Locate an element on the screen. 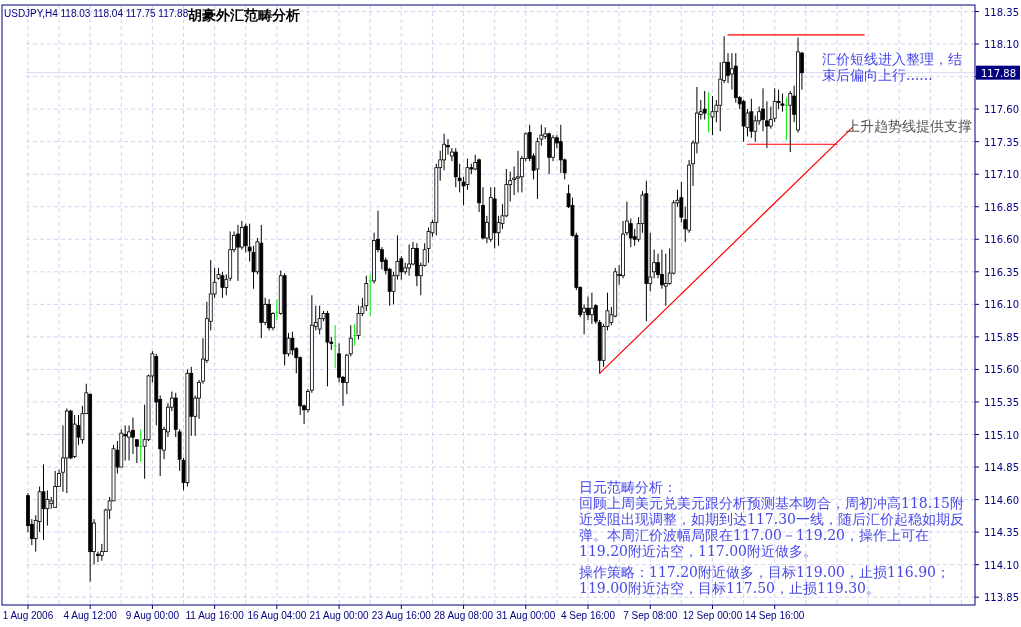 This screenshot has width=1021, height=627. y-tick-label: 113.85 is located at coordinates (1001, 598).